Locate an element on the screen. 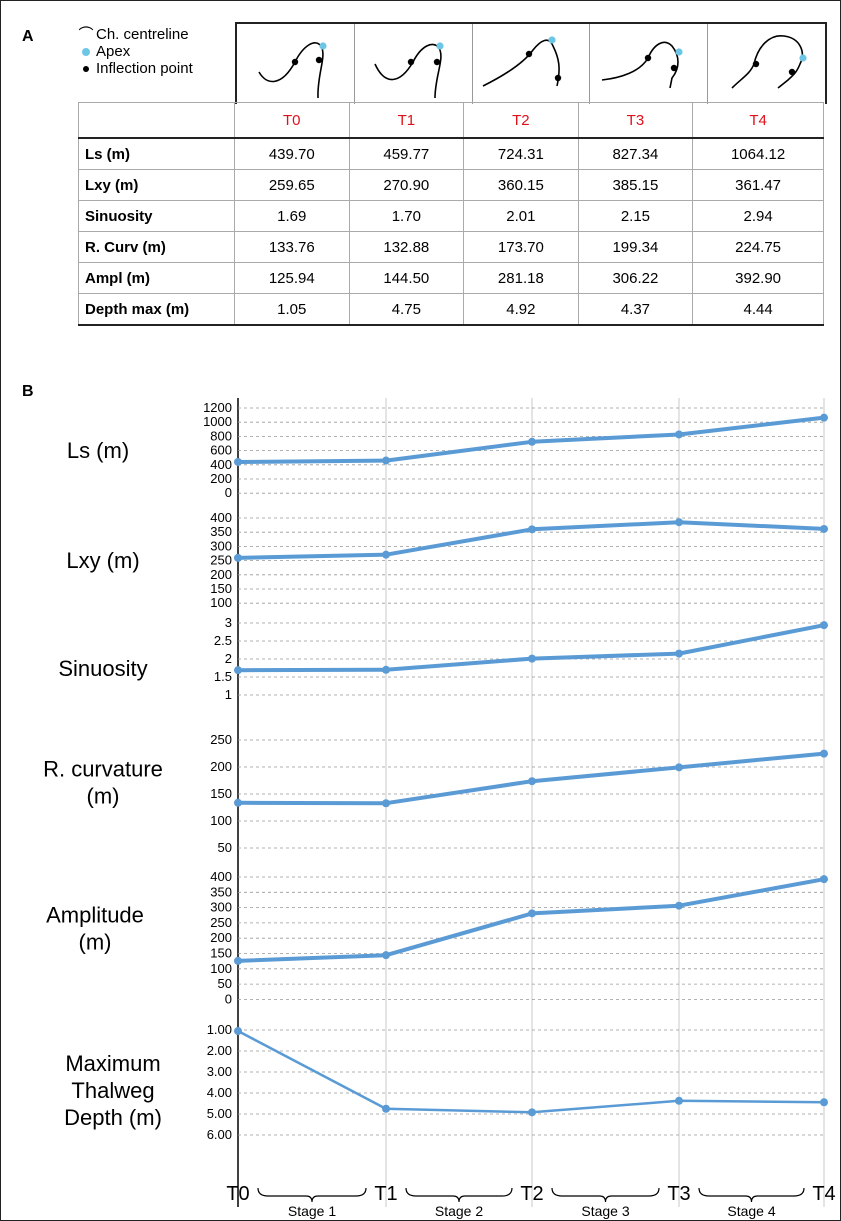  table-cell: 385.15 is located at coordinates (635, 185).